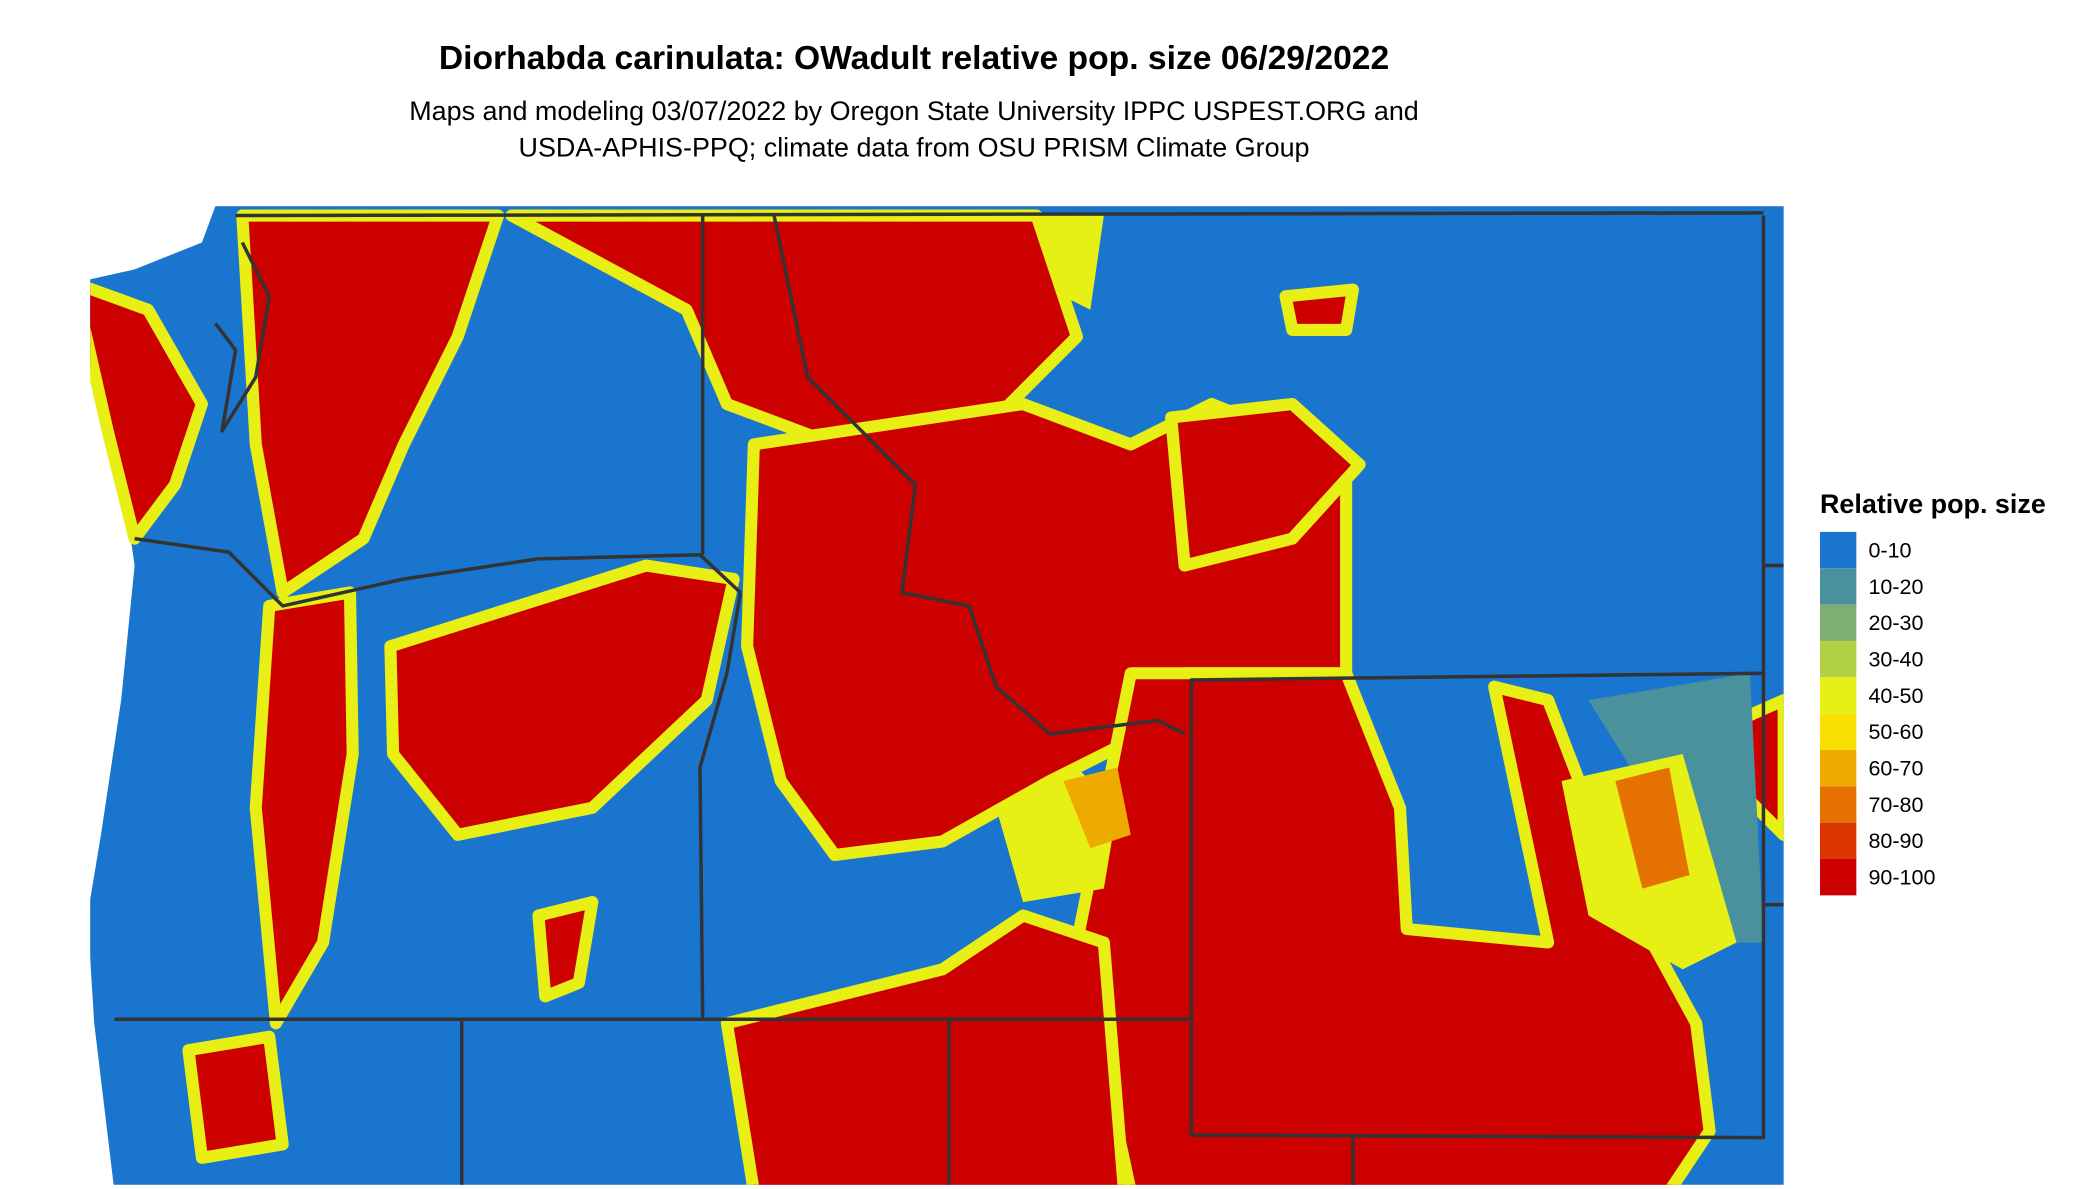 Image resolution: width=2100 pixels, height=1189 pixels. I want to click on legend-label: 0-10, so click(1889, 550).